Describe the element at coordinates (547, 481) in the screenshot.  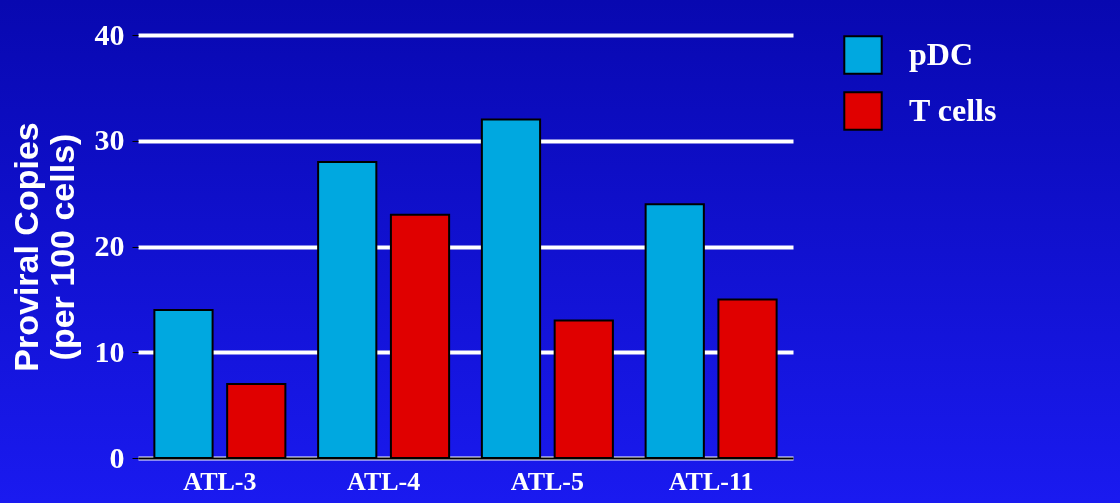
I see `x-tick-label: ATL-5` at that location.